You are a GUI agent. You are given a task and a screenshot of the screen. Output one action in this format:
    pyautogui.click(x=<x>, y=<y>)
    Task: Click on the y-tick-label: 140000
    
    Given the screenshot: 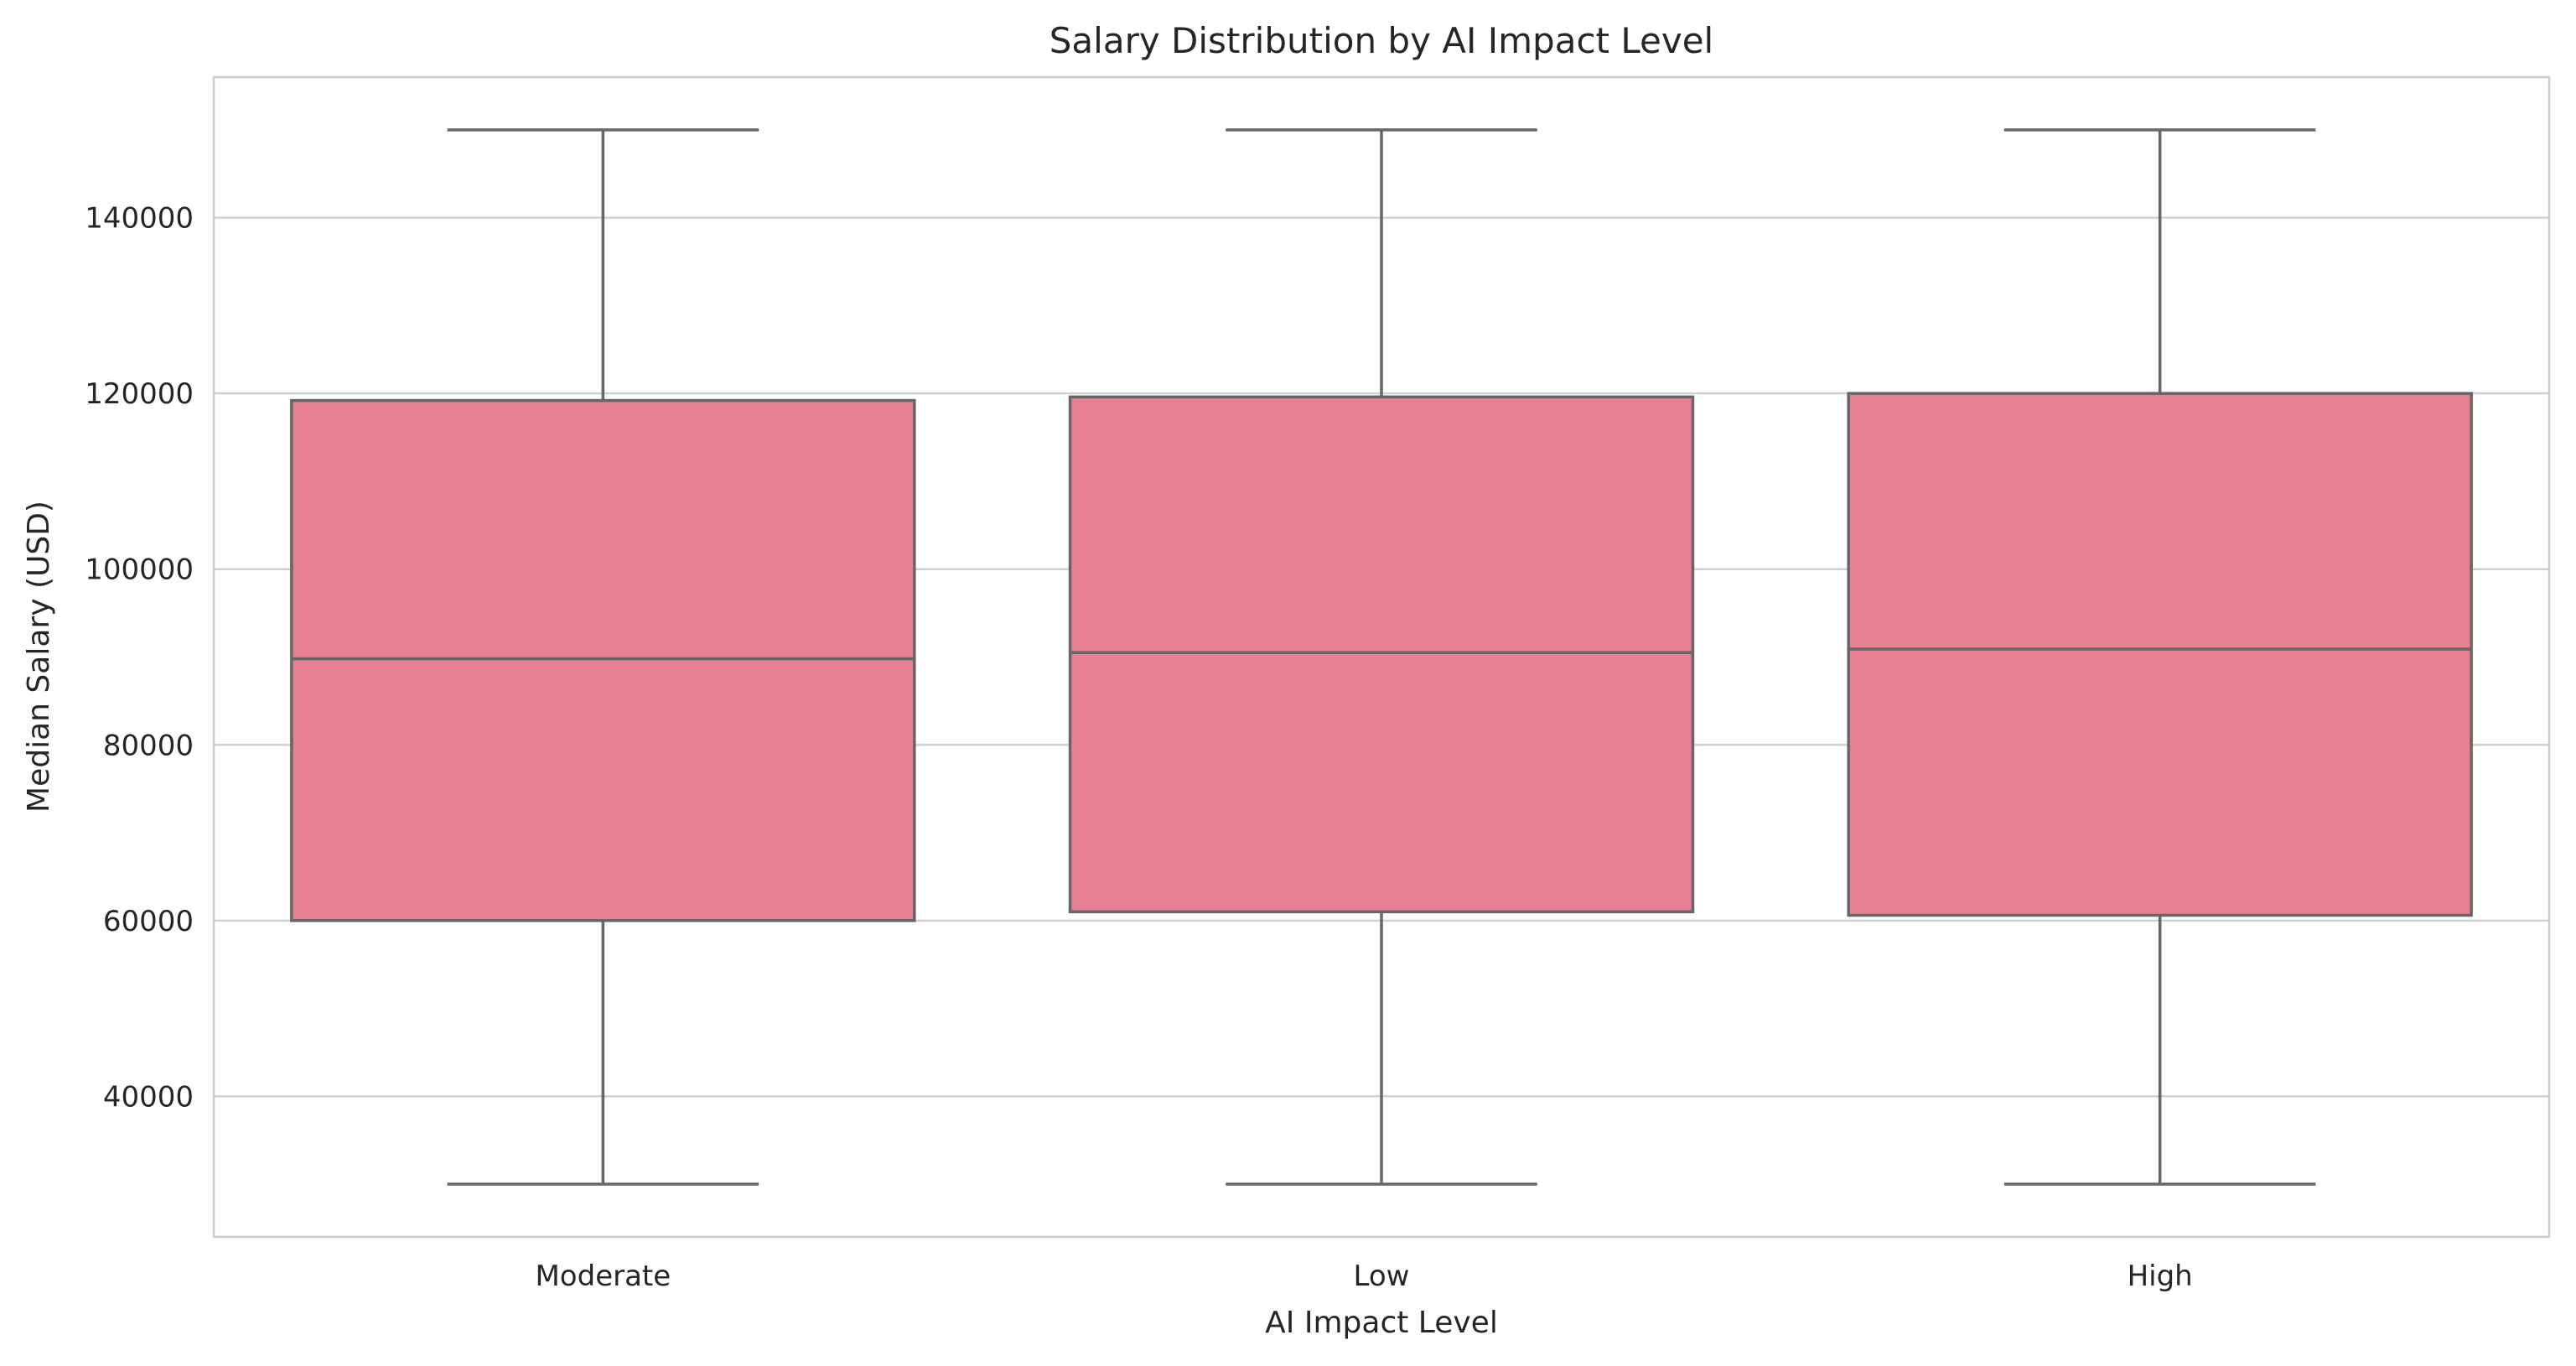 What is the action you would take?
    pyautogui.click(x=139, y=219)
    